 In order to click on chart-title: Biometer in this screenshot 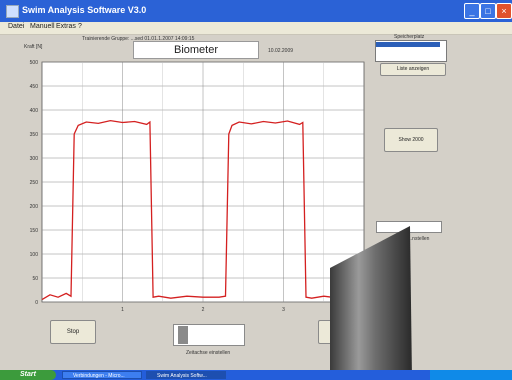, I will do `click(196, 50)`.